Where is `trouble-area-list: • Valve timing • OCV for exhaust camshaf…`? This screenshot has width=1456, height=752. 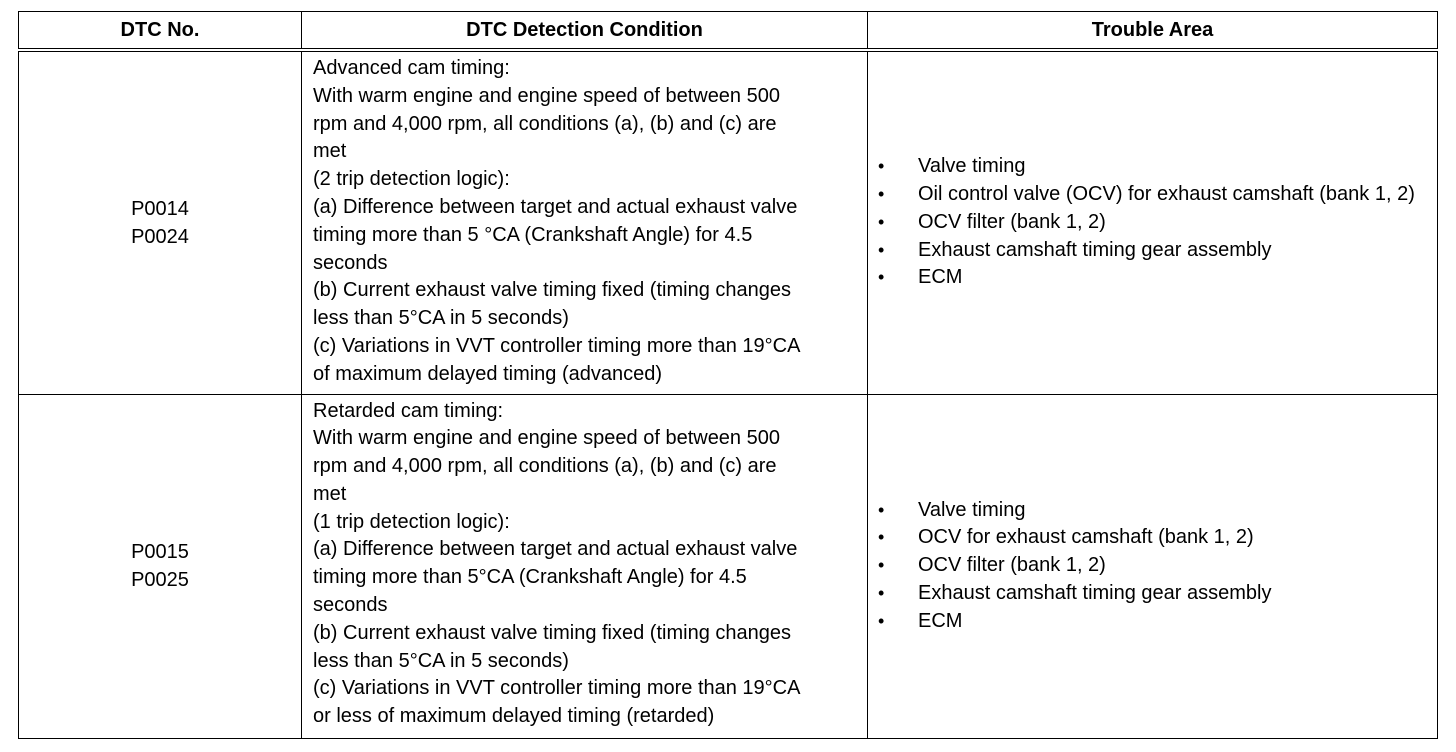 trouble-area-list: • Valve timing • OCV for exhaust camshaf… is located at coordinates (1151, 566).